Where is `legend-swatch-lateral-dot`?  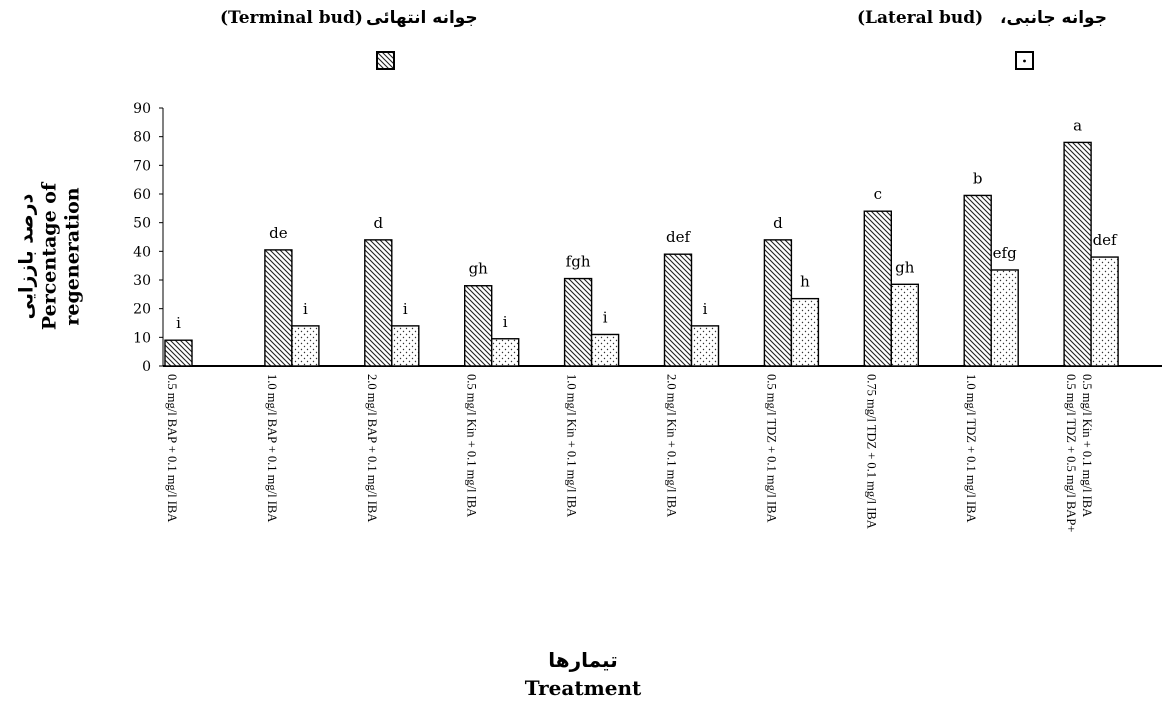
legend-swatch-lateral-dot is located at coordinates (1024, 61).